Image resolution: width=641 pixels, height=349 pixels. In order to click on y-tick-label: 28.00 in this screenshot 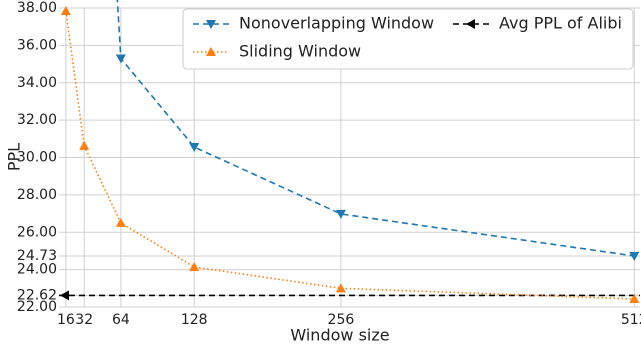, I will do `click(37, 195)`.